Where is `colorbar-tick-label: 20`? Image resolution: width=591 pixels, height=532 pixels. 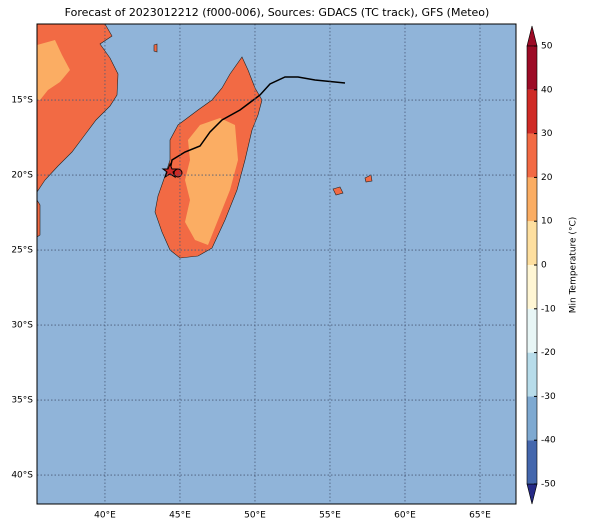
colorbar-tick-label: 20 is located at coordinates (547, 178).